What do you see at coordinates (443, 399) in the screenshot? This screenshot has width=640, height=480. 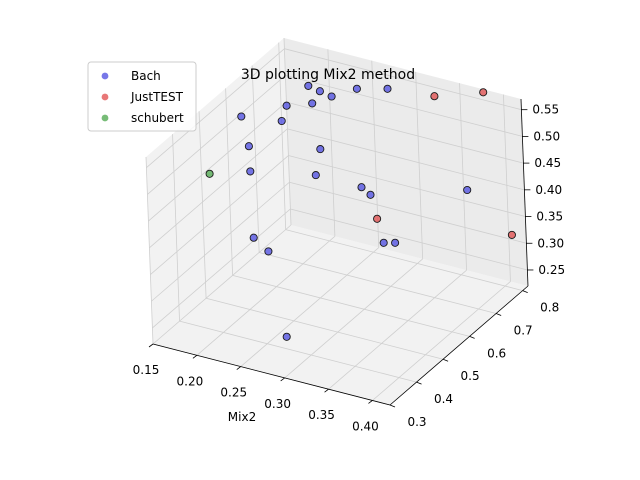 I see `y-tick-label: 0.4` at bounding box center [443, 399].